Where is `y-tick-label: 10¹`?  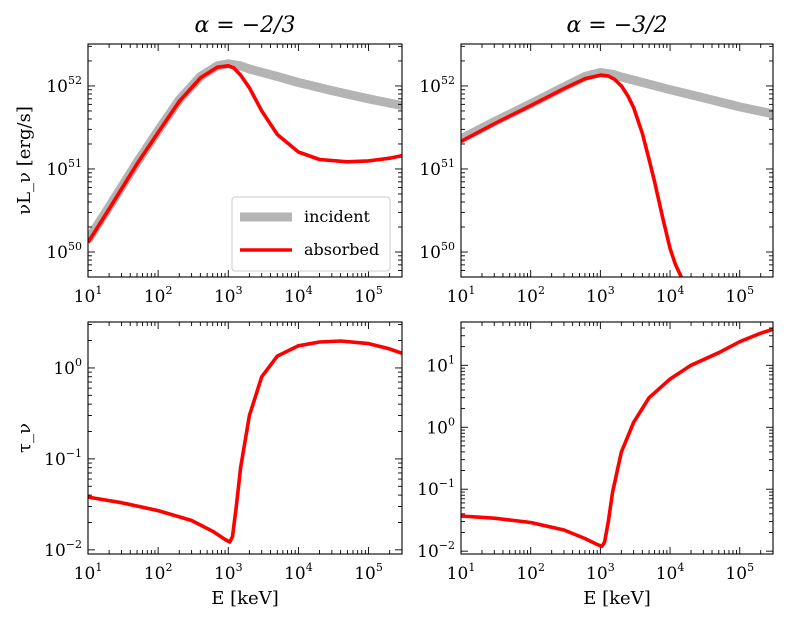 y-tick-label: 10¹ is located at coordinates (440, 364).